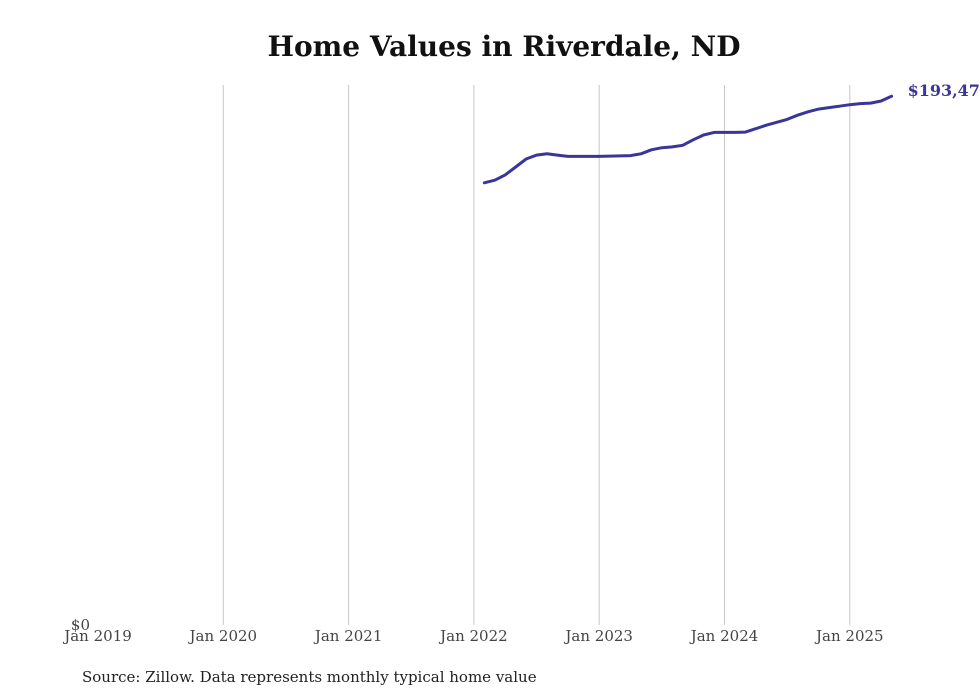 The image size is (980, 699). I want to click on y-tick-label: $0, so click(80, 625).